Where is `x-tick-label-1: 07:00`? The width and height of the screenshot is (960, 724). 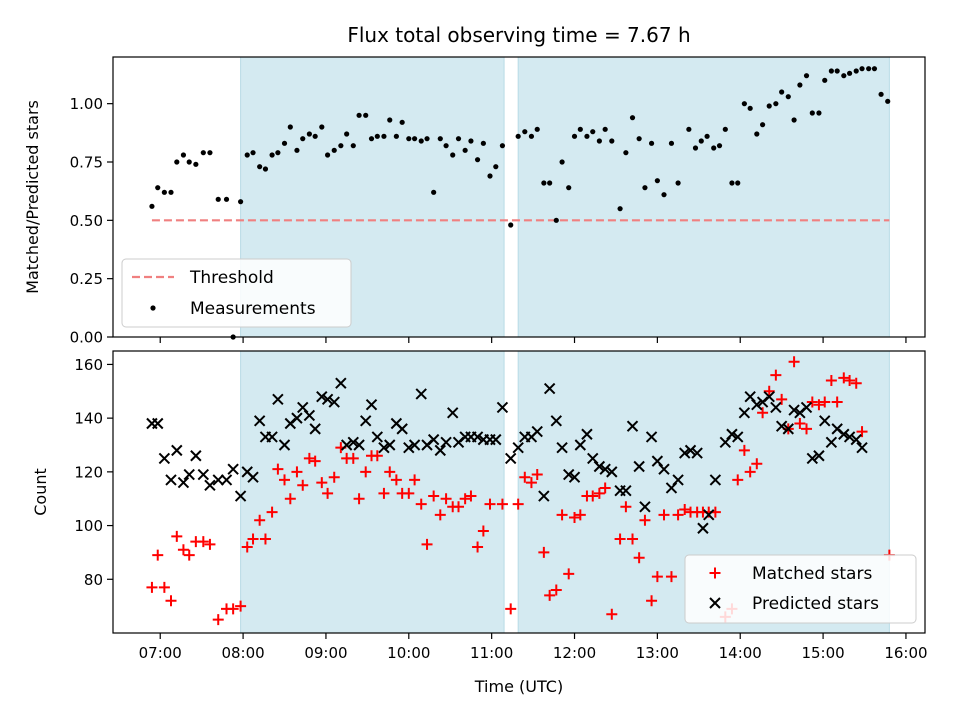 x-tick-label-1: 07:00 is located at coordinates (160, 653).